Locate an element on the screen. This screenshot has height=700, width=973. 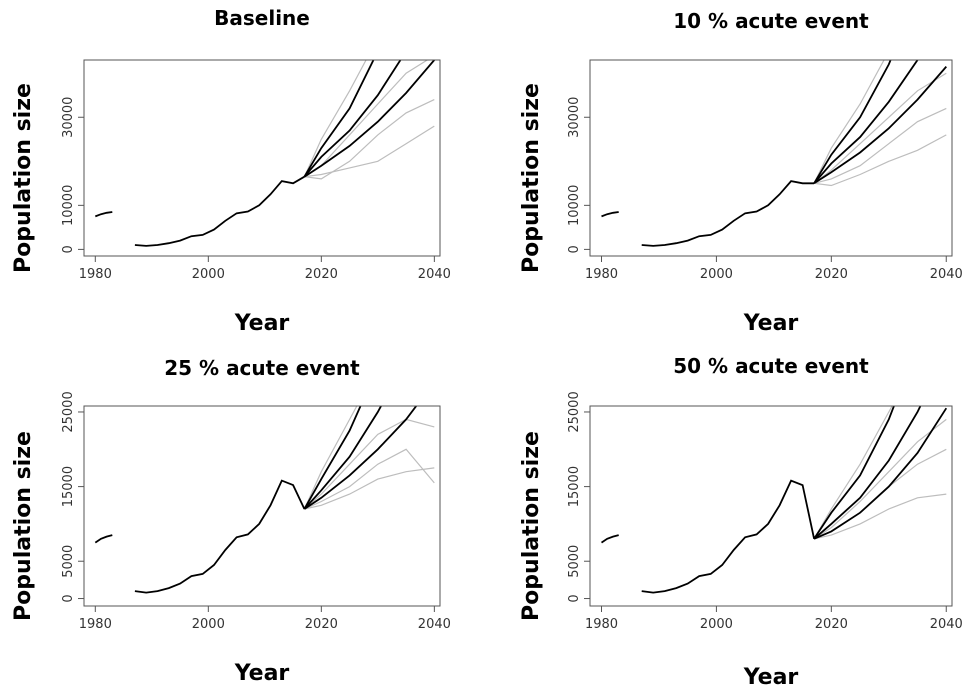
chart-title: 25 % acute event is located at coordinates (262, 368).